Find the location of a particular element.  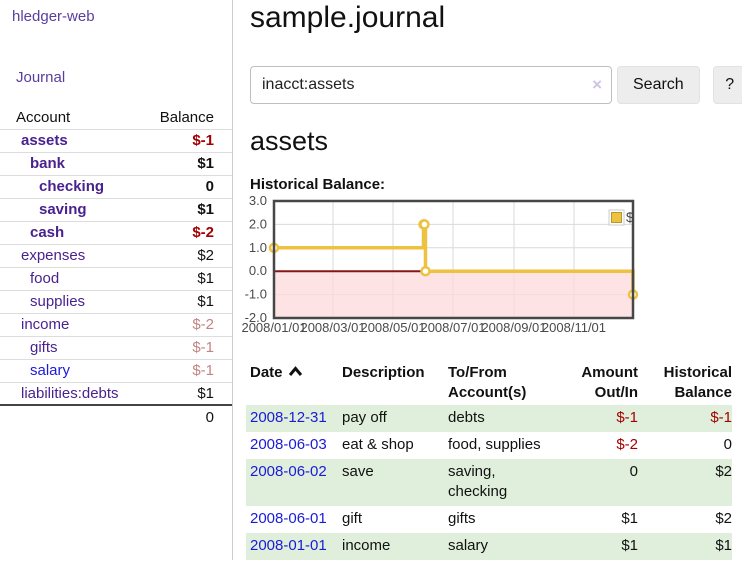

register-row: 2008-01-01 income salary $1 $1 is located at coordinates (489, 546).